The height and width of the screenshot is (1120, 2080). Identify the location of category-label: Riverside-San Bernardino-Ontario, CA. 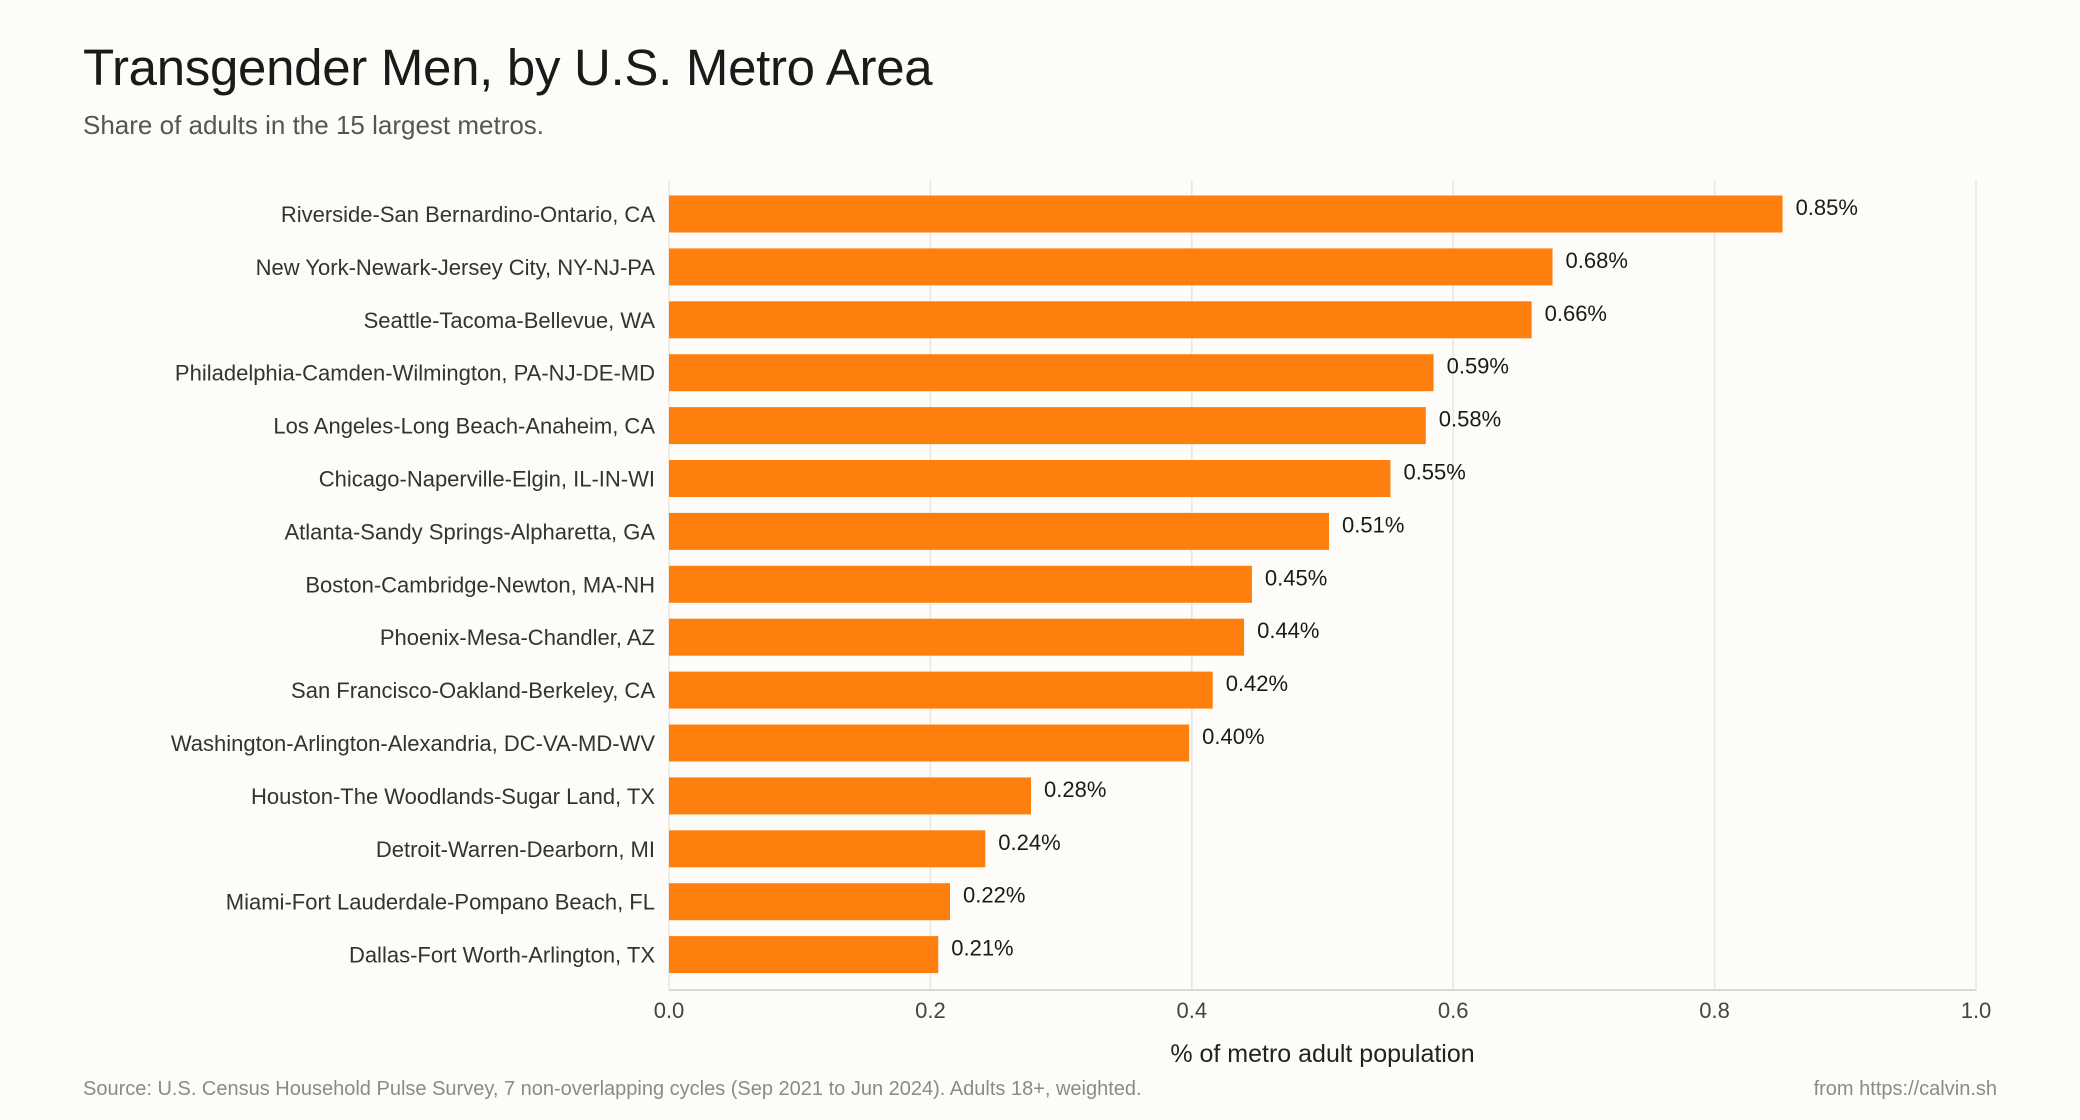
(468, 214).